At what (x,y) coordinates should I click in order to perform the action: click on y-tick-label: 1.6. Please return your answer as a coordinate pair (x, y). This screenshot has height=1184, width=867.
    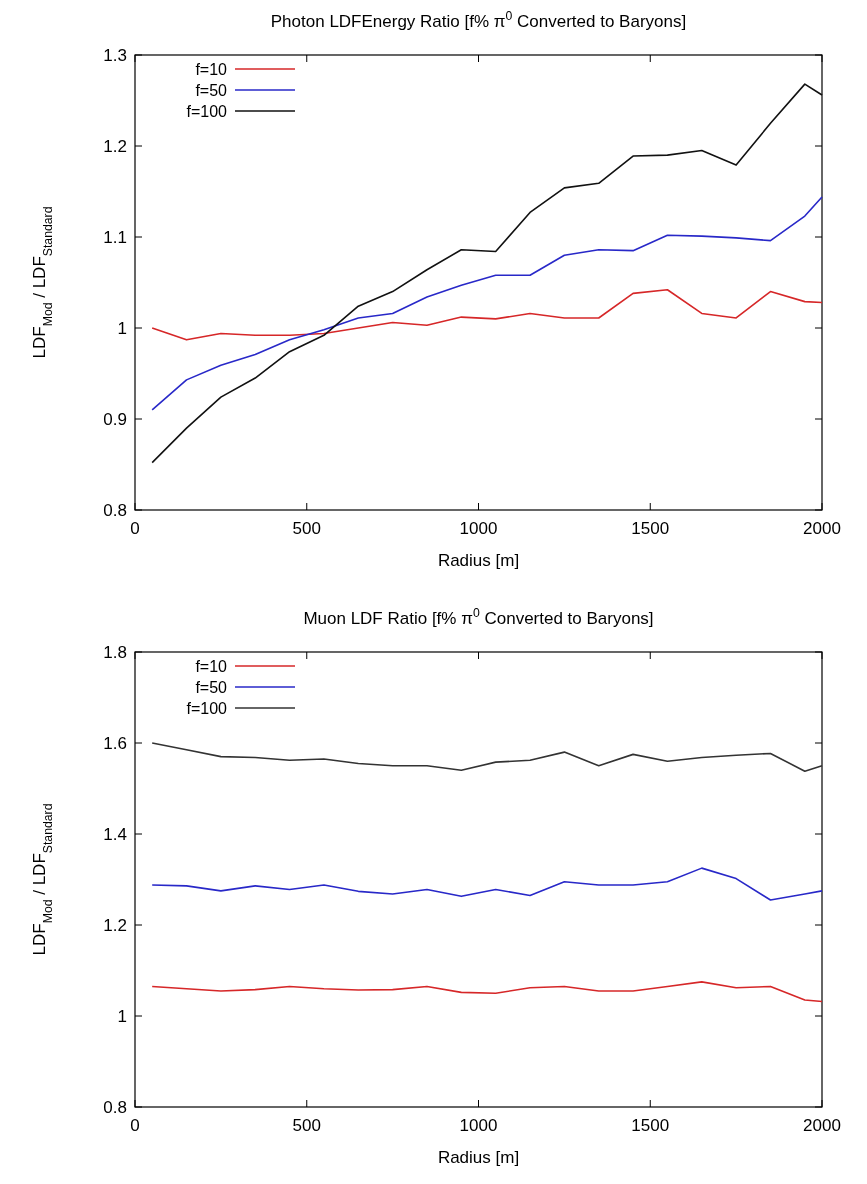
    Looking at the image, I should click on (115, 743).